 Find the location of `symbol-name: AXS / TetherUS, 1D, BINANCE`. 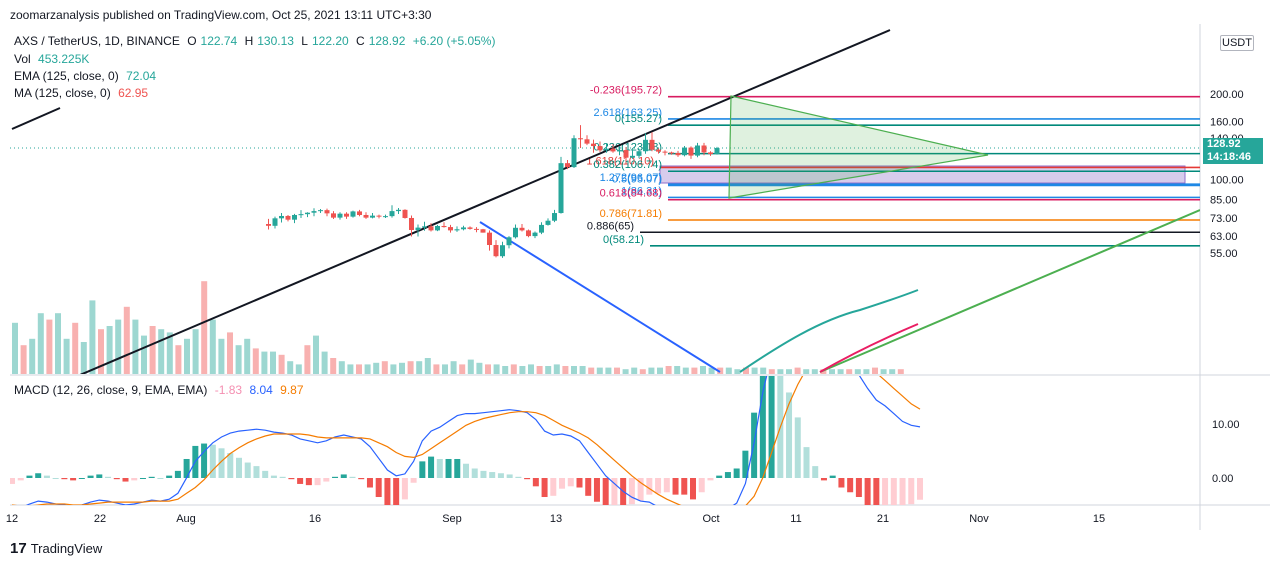

symbol-name: AXS / TetherUS, 1D, BINANCE is located at coordinates (97, 41).